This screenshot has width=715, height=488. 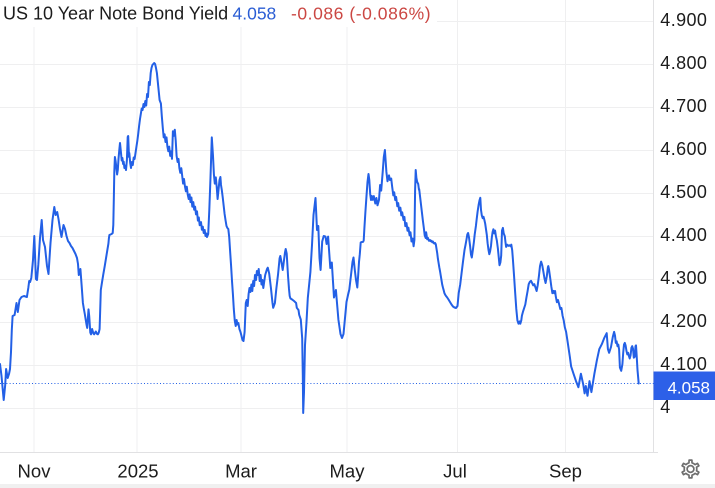 What do you see at coordinates (683, 20) in the screenshot?
I see `svg-text: 4.900` at bounding box center [683, 20].